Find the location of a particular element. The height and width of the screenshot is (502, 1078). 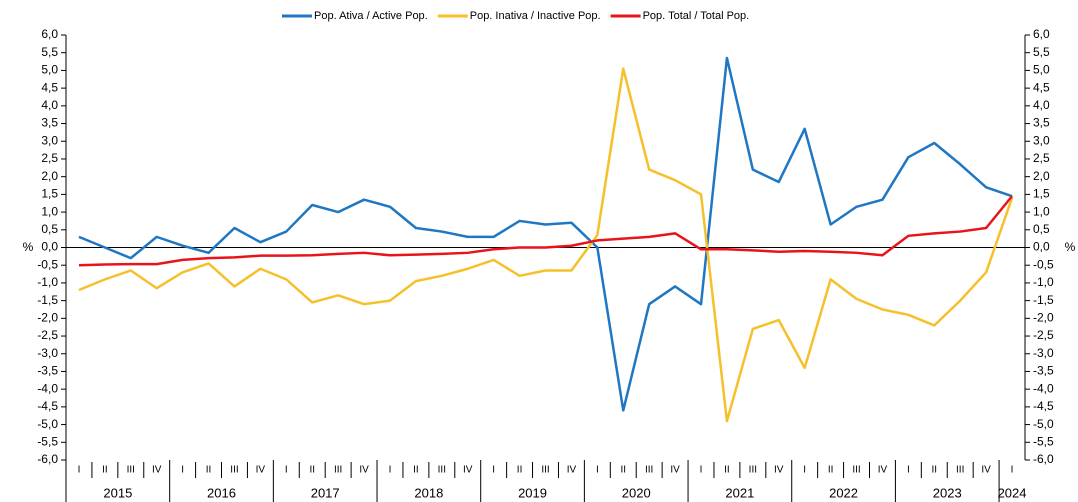

y2-tick-label: 2,0 is located at coordinates (1041, 176).